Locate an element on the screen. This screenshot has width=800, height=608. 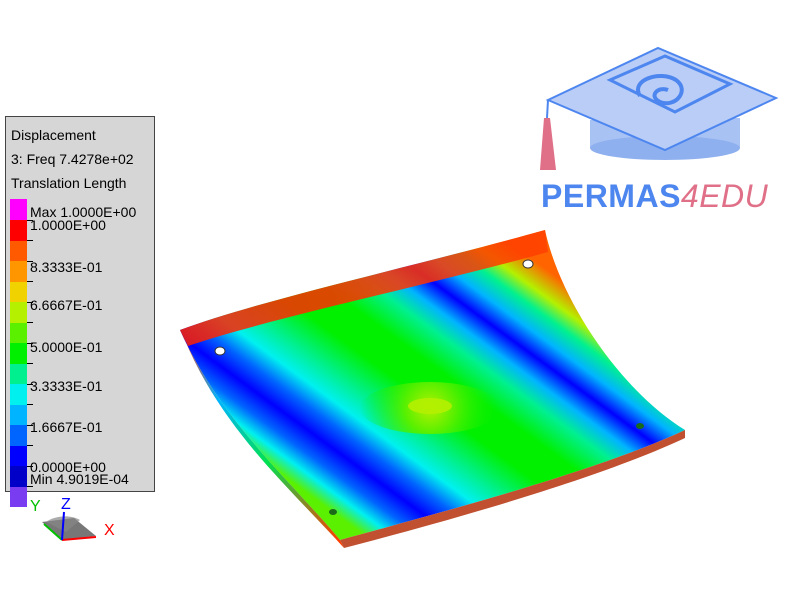
legend-value-4: 3.3333E-01 is located at coordinates (66, 386).